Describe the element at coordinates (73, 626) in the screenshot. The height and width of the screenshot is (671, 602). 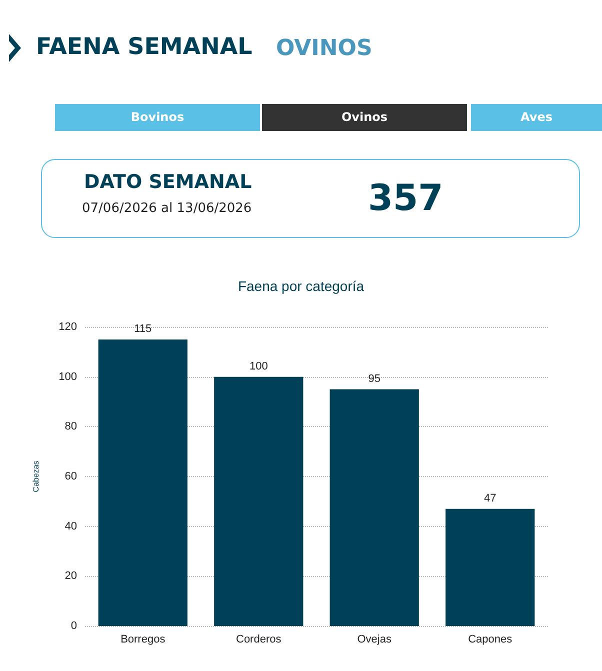
I see `y-tick-label: 0` at that location.